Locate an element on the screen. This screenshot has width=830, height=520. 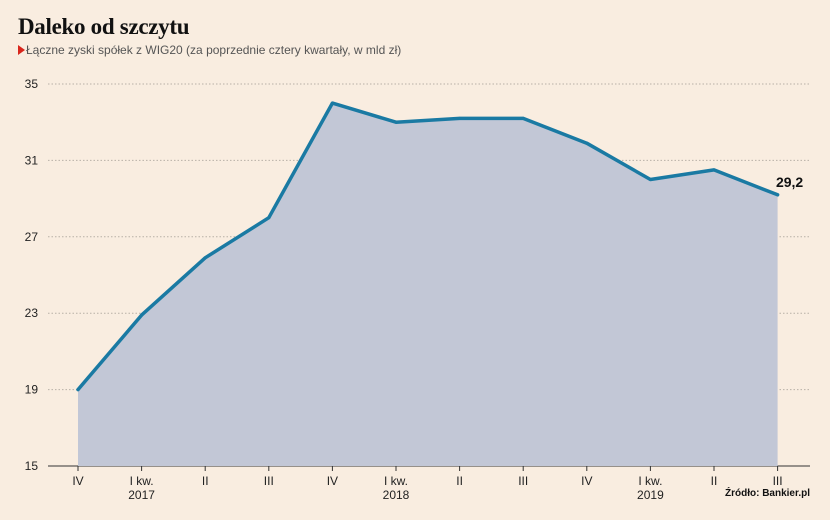
y-tick-label: 19 is located at coordinates (32, 390).